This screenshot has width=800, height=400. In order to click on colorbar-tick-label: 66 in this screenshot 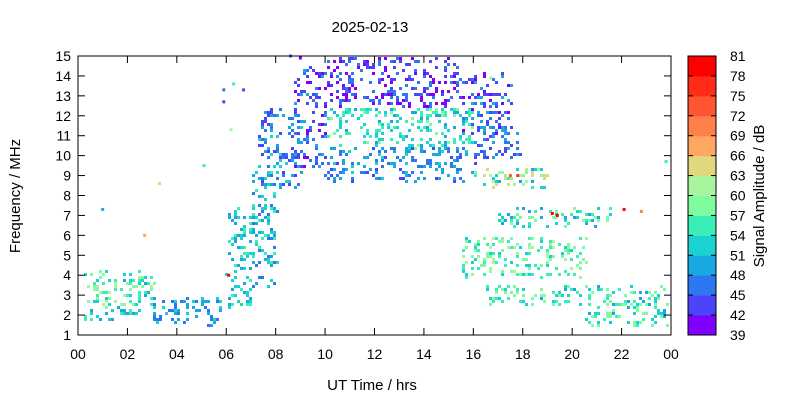, I will do `click(738, 156)`.